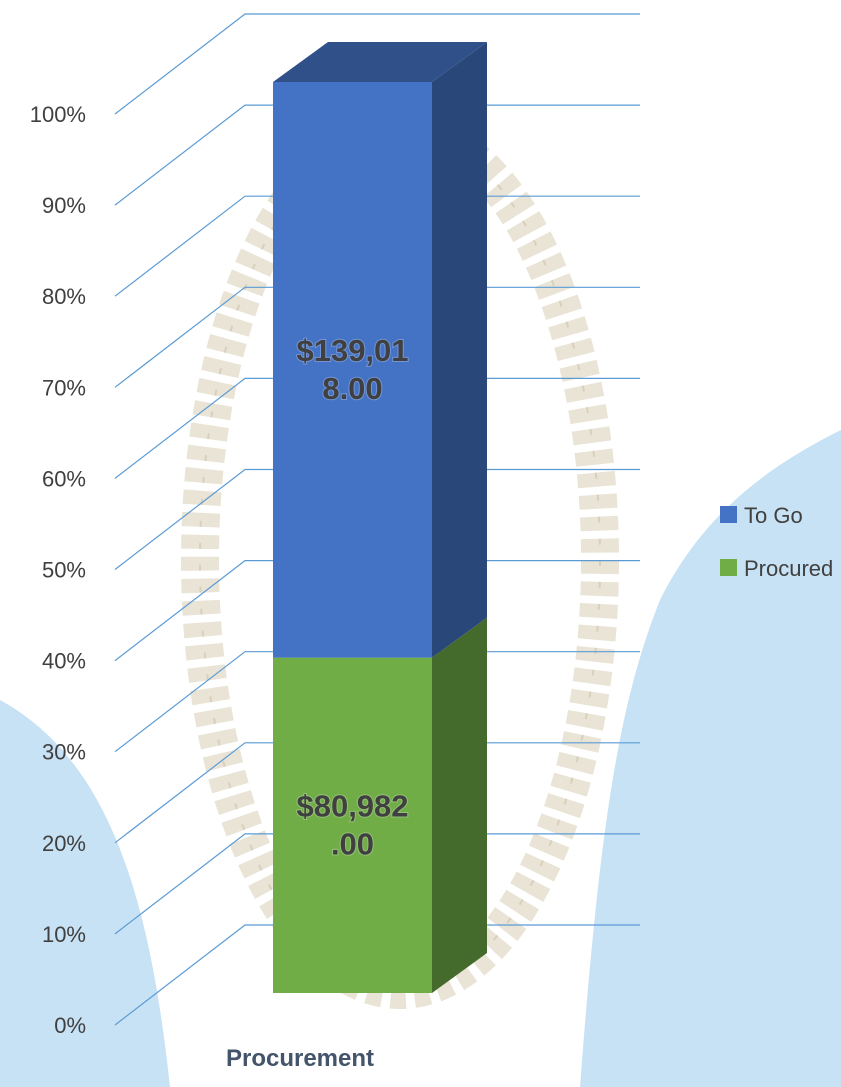  What do you see at coordinates (64, 661) in the screenshot?
I see `y-tick-label: 40%` at bounding box center [64, 661].